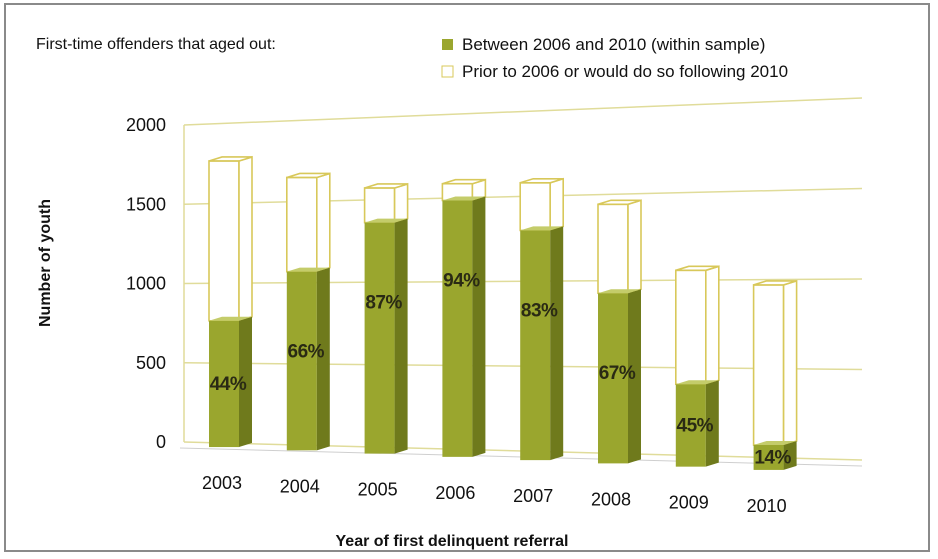  I want to click on x-tick-label: 2004, so click(300, 486).